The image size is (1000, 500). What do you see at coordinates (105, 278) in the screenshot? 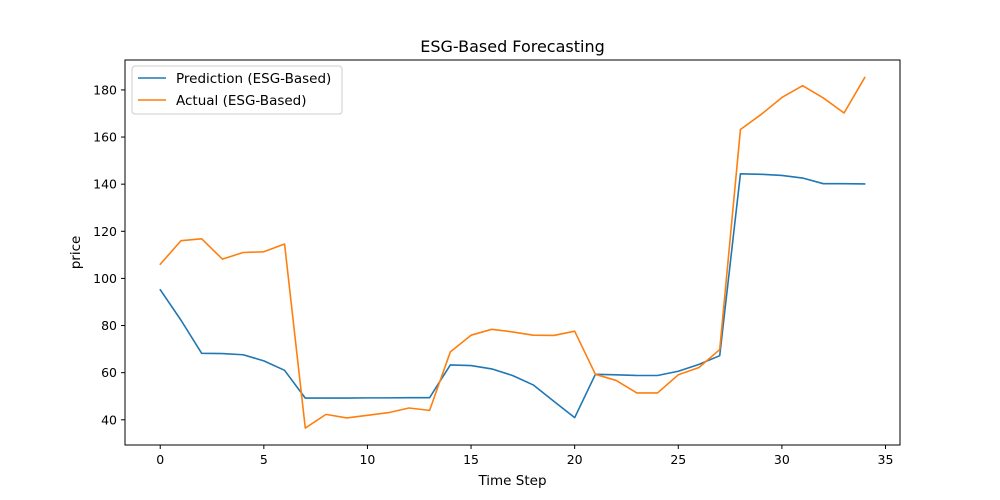
I see `y-tick-label: 100` at bounding box center [105, 278].